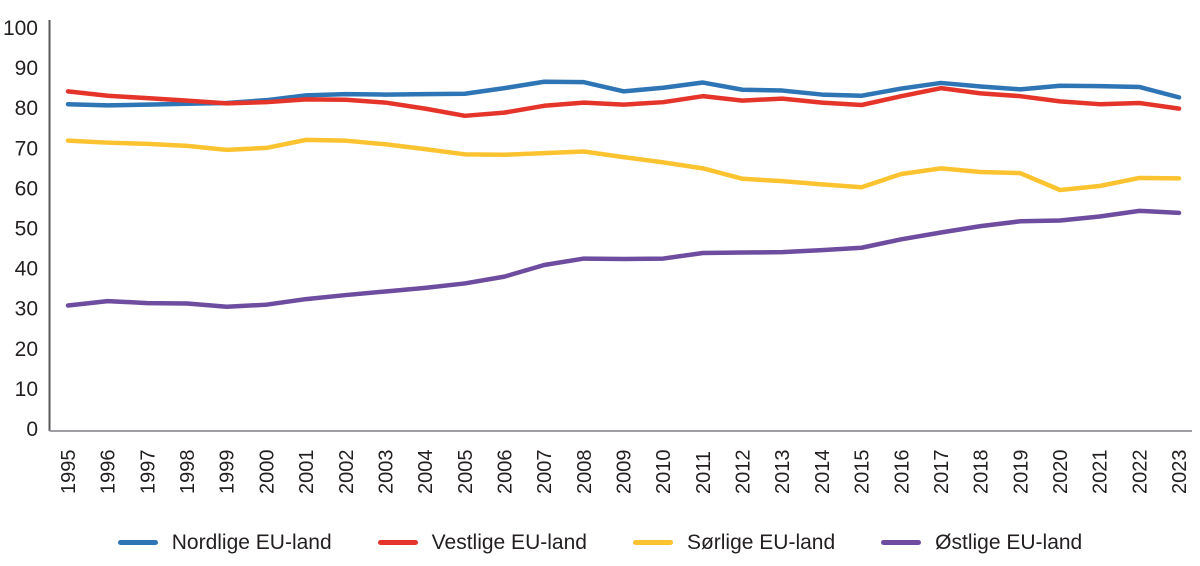 The width and height of the screenshot is (1200, 566). I want to click on x-axis-tick-label: 2019, so click(1021, 472).